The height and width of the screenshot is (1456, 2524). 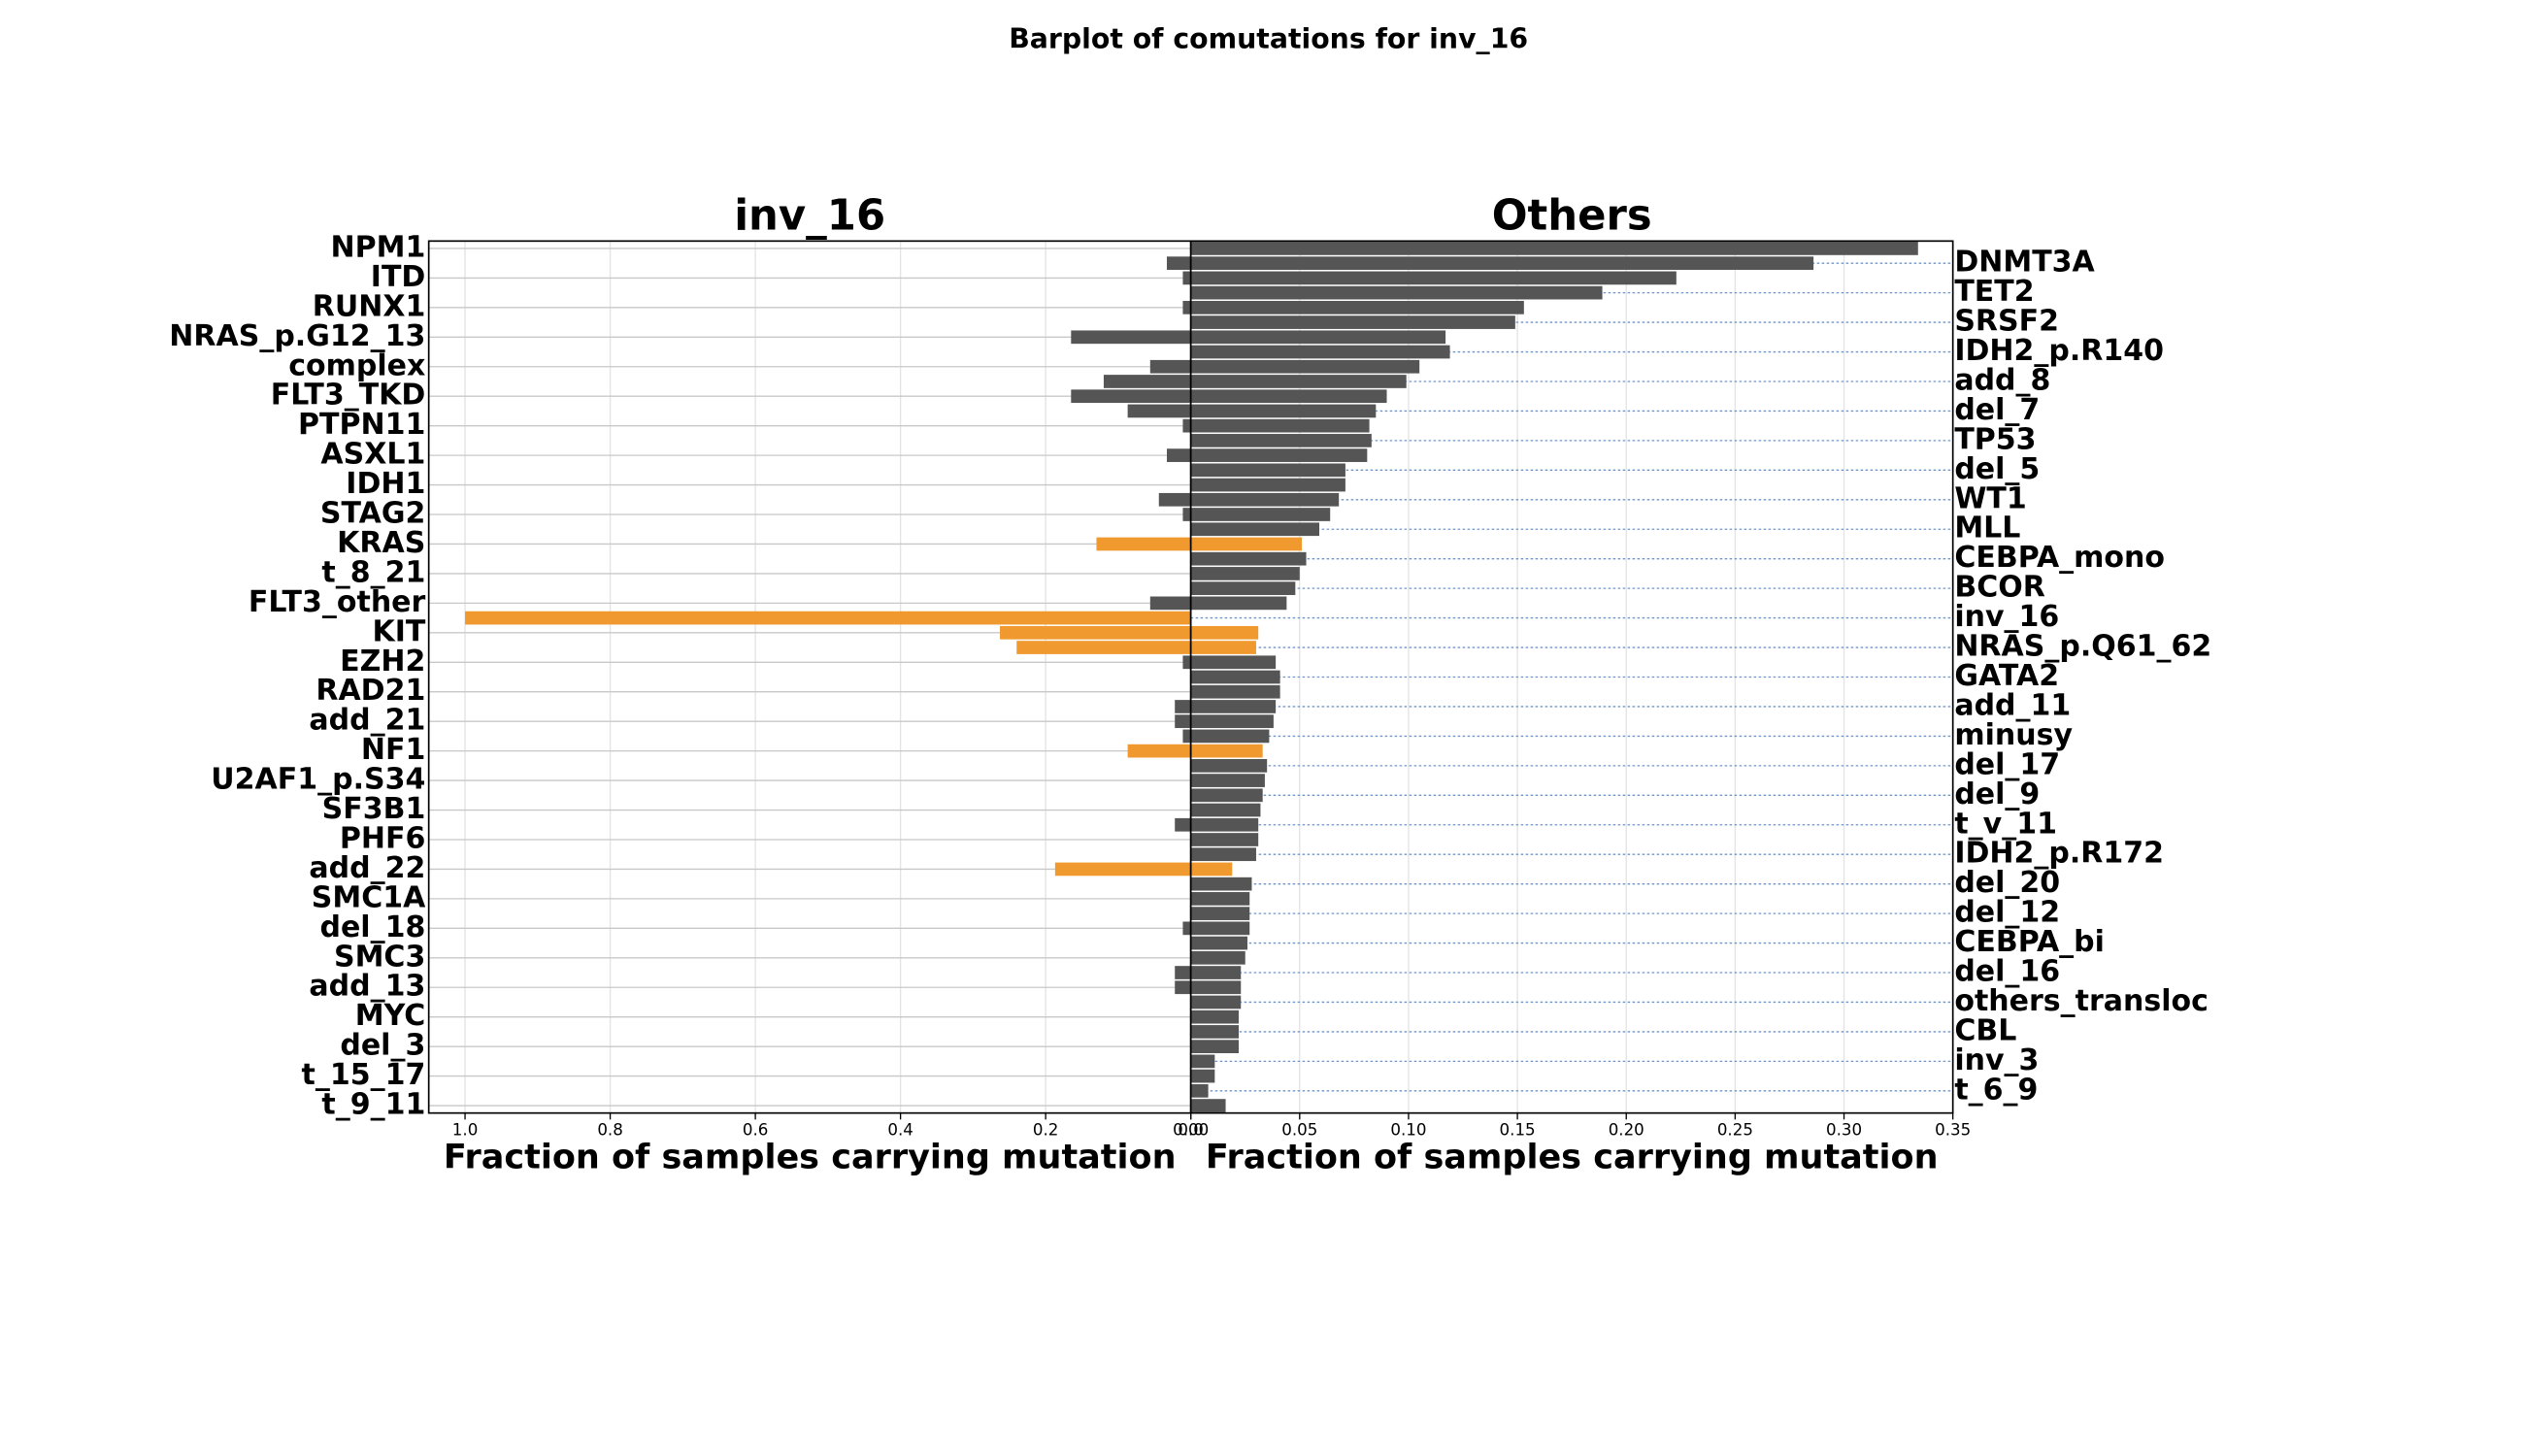 I want to click on x-tick-label: 0.35, so click(x=1953, y=1130).